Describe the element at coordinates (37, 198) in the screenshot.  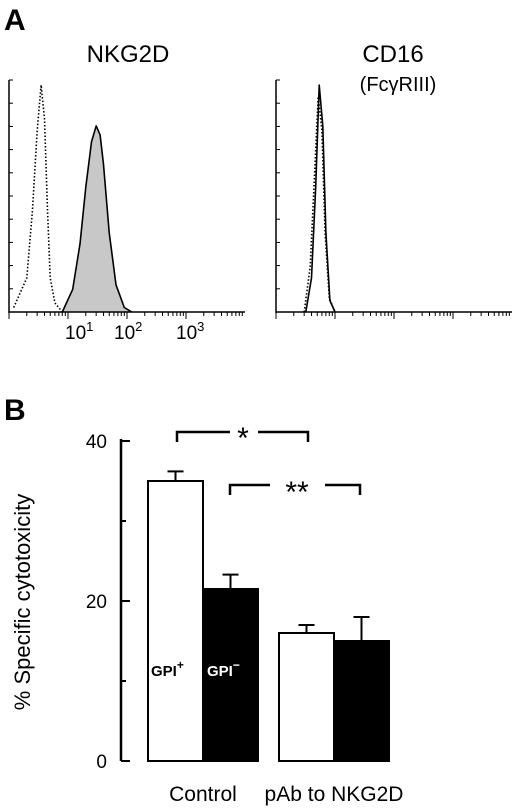
I see `nkg2d-series-1-curve` at that location.